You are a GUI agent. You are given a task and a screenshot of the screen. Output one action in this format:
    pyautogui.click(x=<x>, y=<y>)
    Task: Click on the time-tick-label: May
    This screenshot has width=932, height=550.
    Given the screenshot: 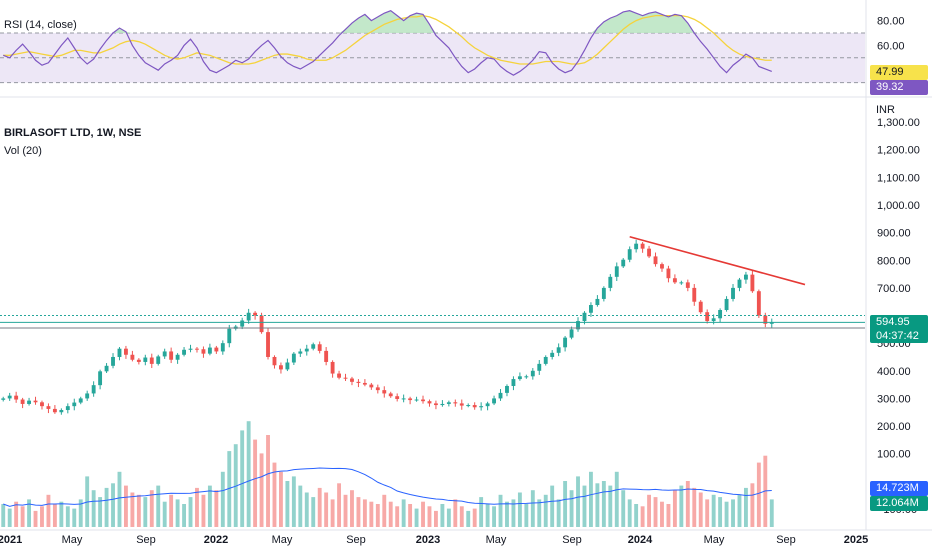 What is the action you would take?
    pyautogui.click(x=496, y=540)
    